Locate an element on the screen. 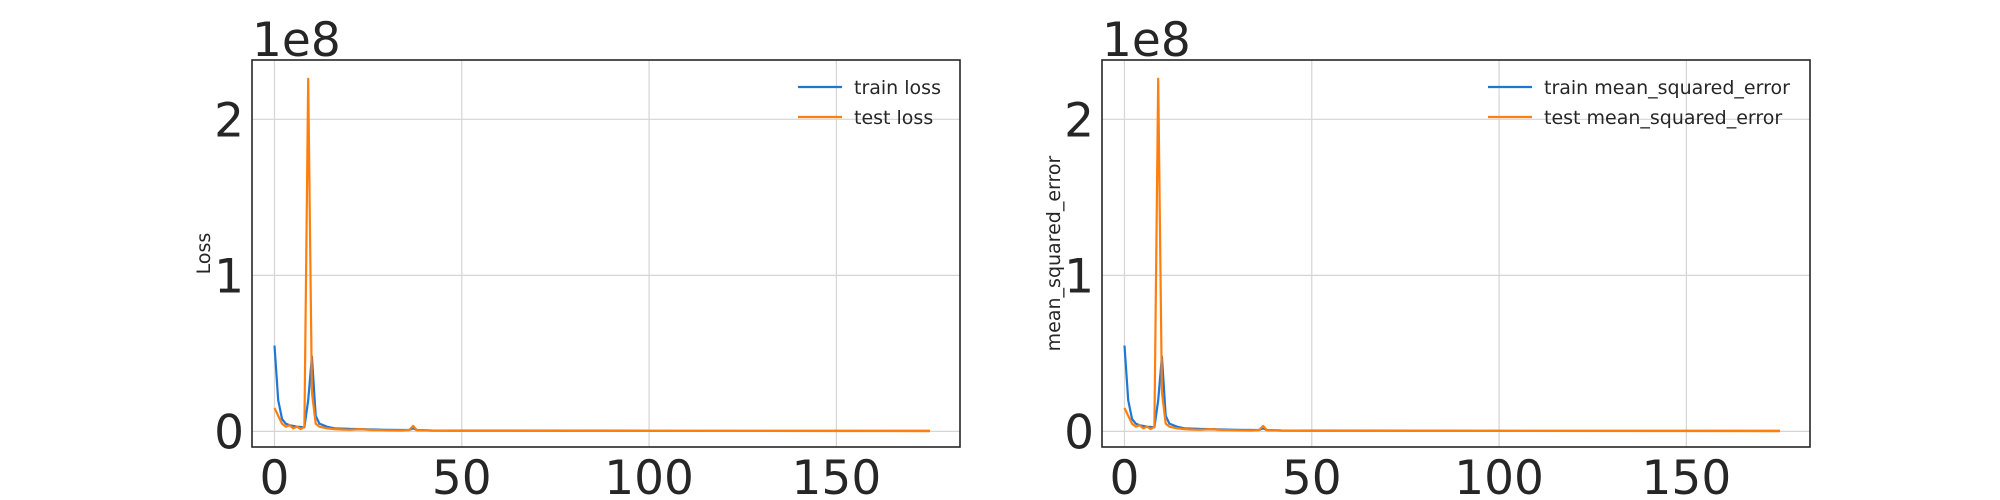 The image size is (2000, 500). legend-label: test loss is located at coordinates (893, 118).